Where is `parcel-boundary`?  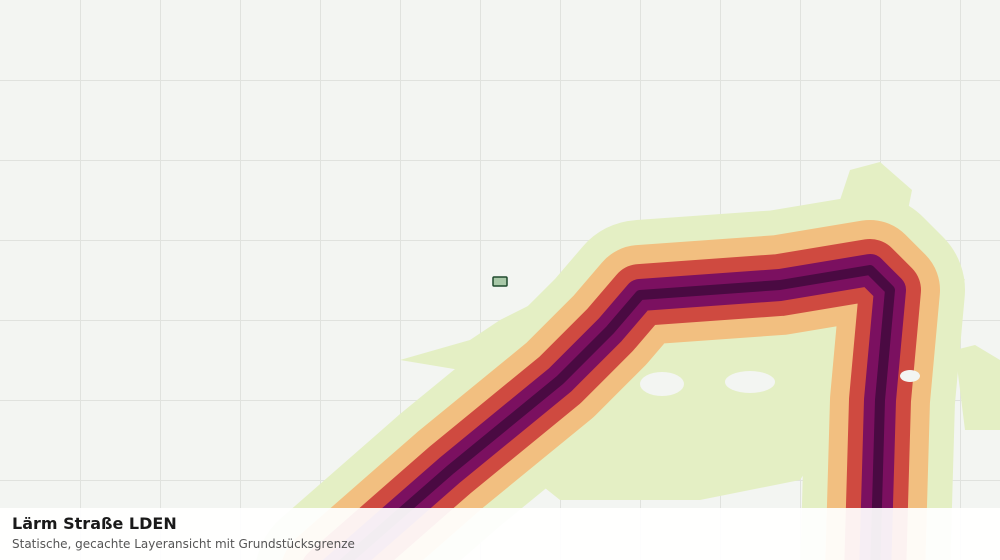 parcel-boundary is located at coordinates (500, 281).